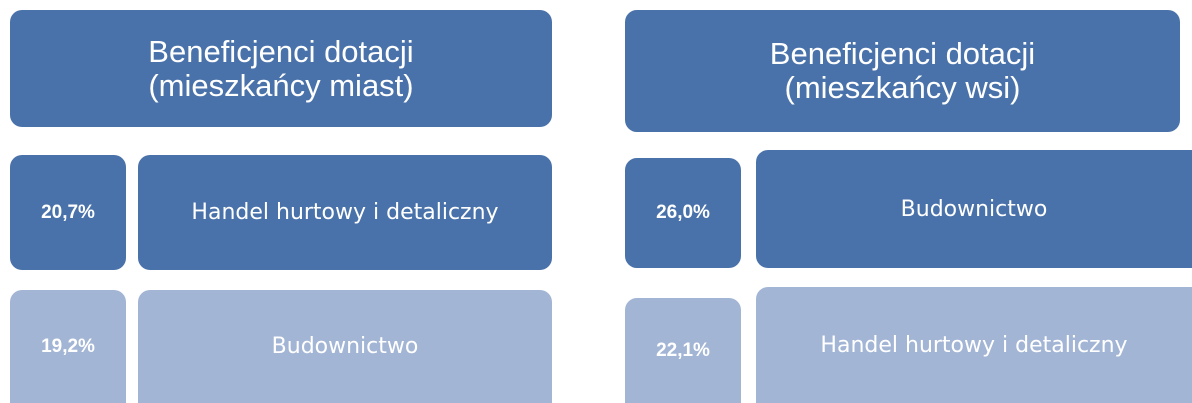 The width and height of the screenshot is (1192, 403). I want to click on header-line: (mieszkańcy miast), so click(281, 85).